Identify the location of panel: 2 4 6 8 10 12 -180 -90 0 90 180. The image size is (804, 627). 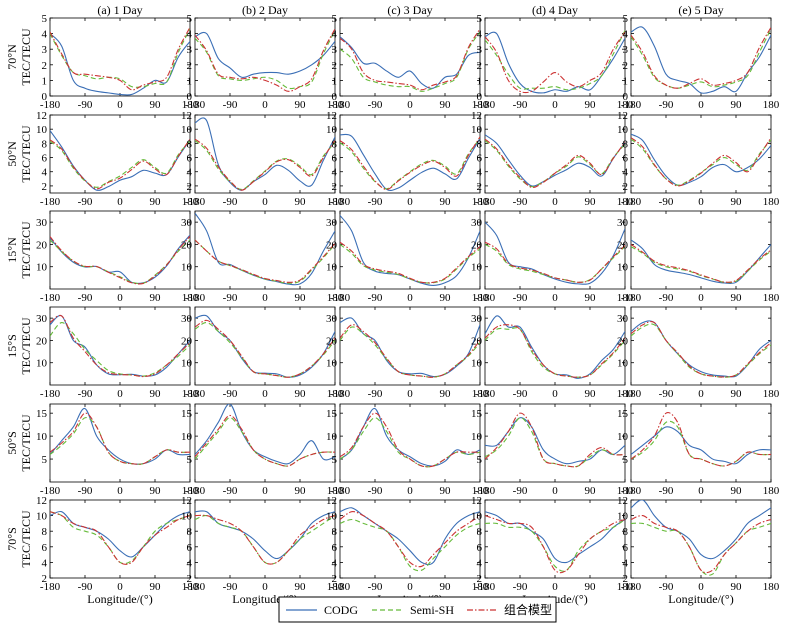
(552, 159).